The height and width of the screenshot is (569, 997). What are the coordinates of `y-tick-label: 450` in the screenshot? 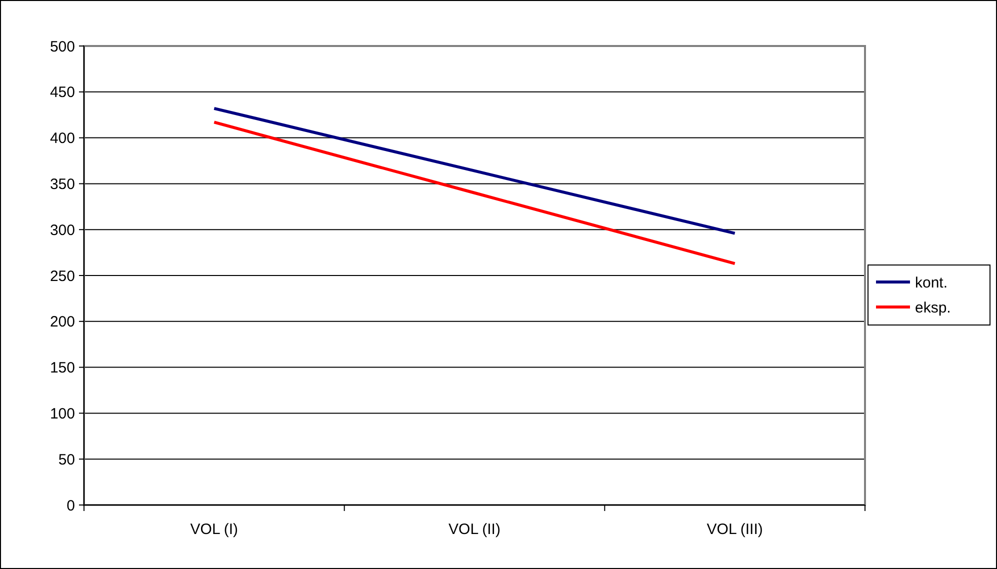 It's located at (62, 93).